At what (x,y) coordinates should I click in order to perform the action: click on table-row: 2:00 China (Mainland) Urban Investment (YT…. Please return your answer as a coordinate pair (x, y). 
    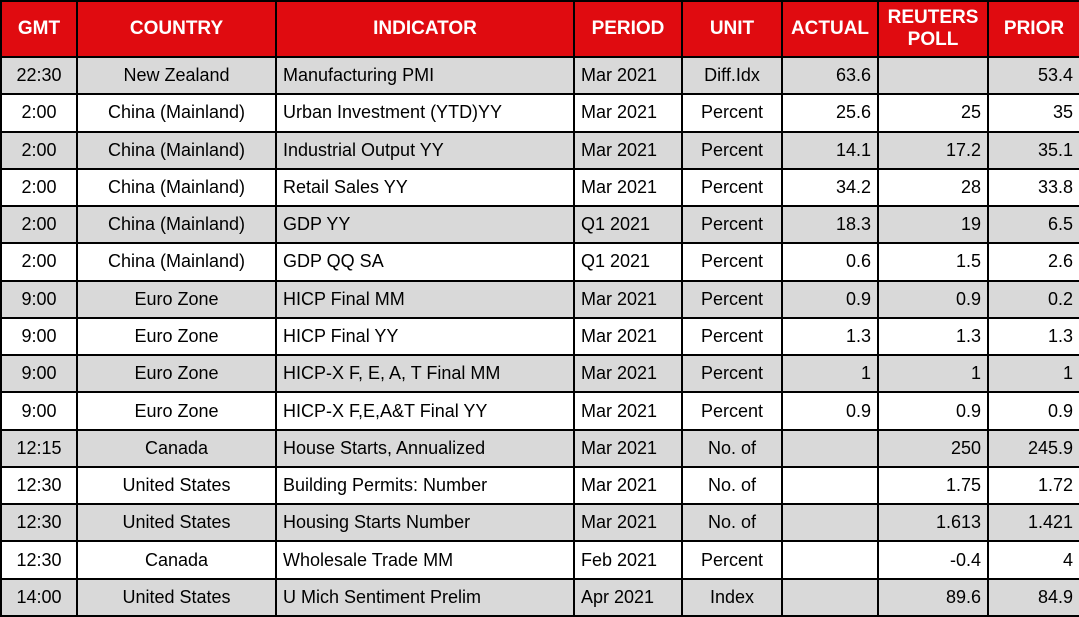
    Looking at the image, I should click on (539, 113).